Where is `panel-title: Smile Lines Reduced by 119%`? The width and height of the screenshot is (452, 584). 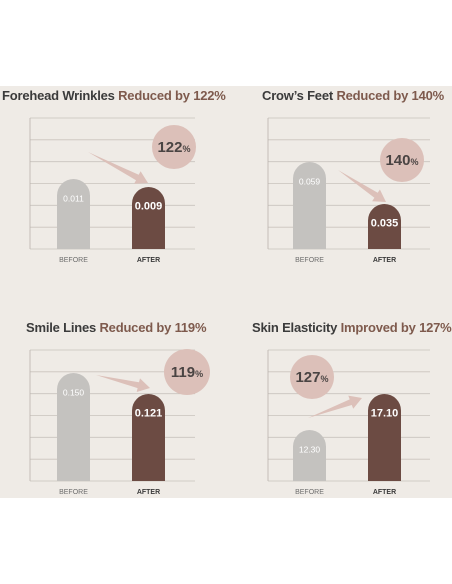 panel-title: Smile Lines Reduced by 119% is located at coordinates (116, 327).